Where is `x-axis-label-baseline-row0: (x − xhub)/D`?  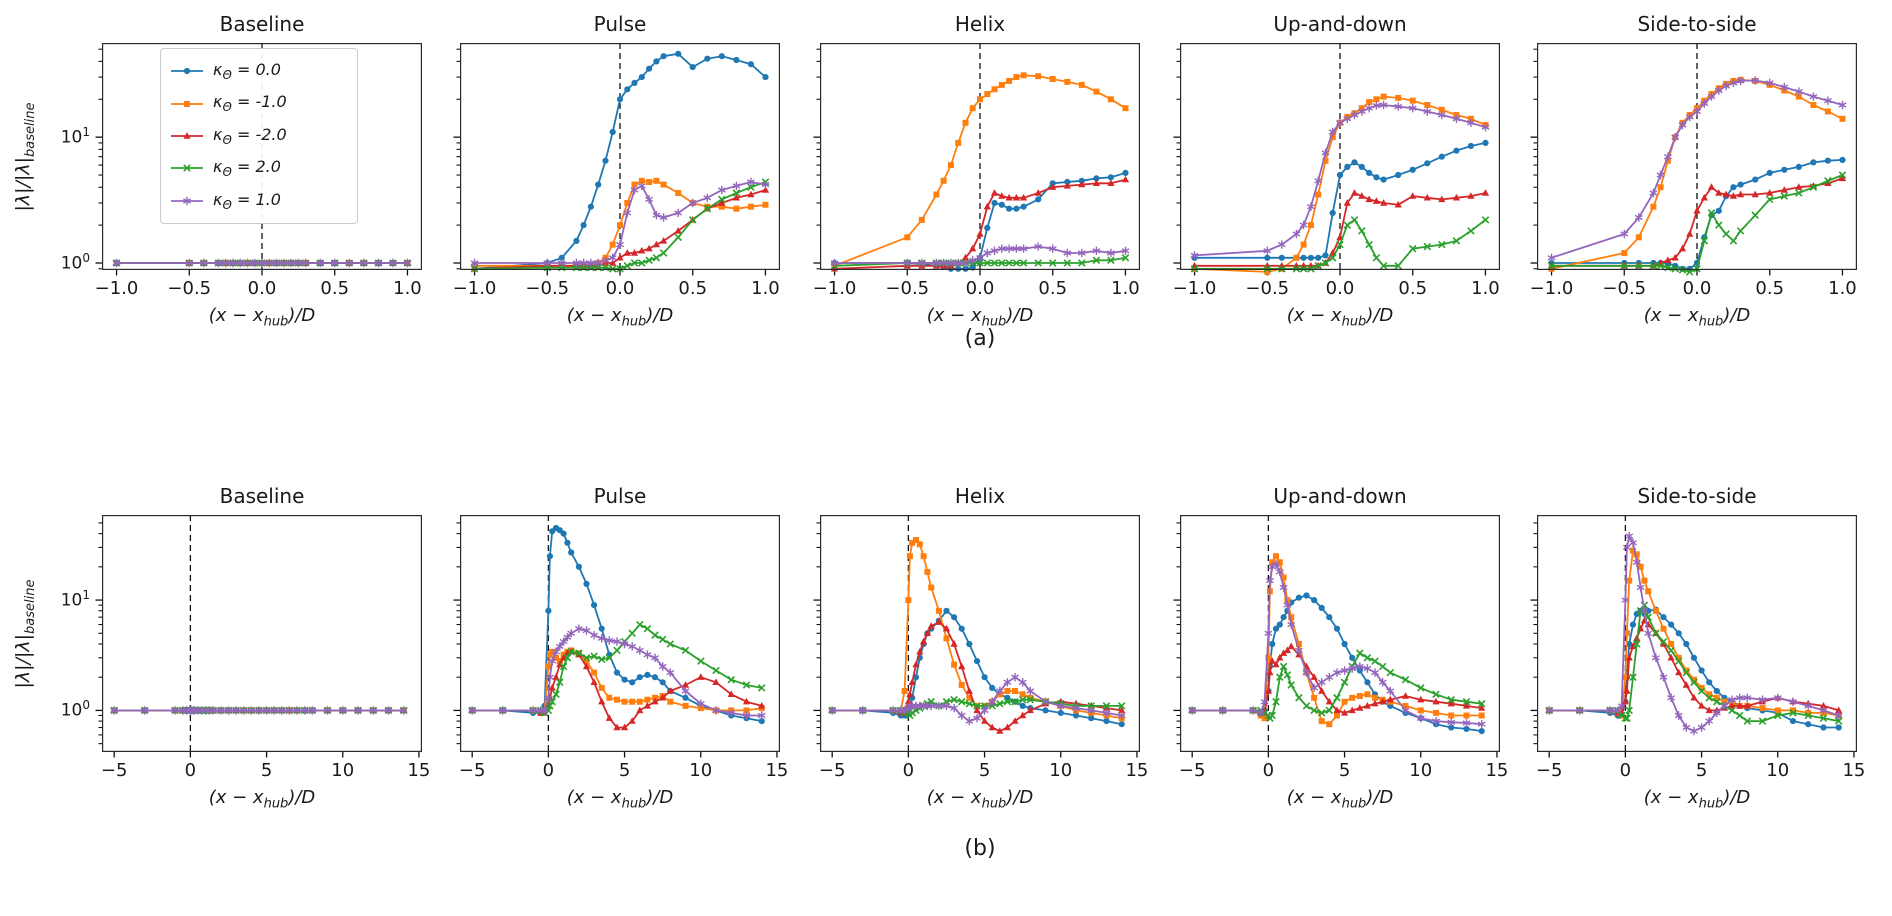
x-axis-label-baseline-row0: (x − xhub)/D is located at coordinates (262, 317).